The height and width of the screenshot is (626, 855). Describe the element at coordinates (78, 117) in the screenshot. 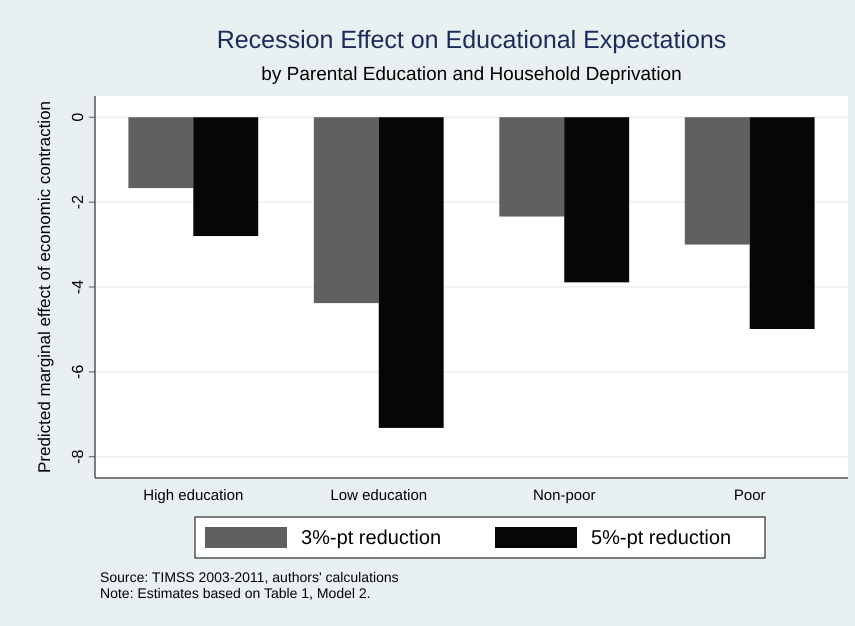

I see `y-tick-label: 0` at that location.